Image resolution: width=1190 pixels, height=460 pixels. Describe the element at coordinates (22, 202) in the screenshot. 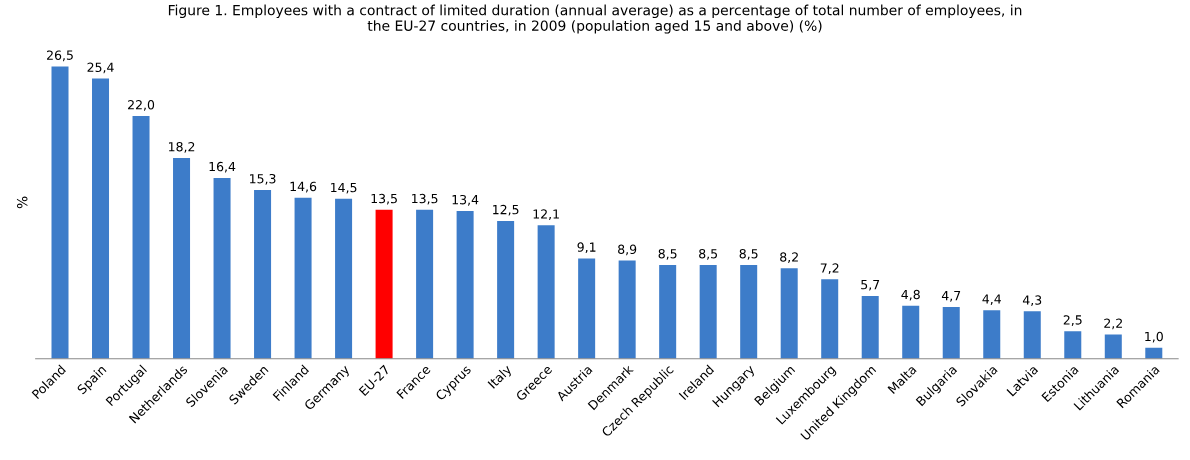

I see `y-axis-title: %` at that location.